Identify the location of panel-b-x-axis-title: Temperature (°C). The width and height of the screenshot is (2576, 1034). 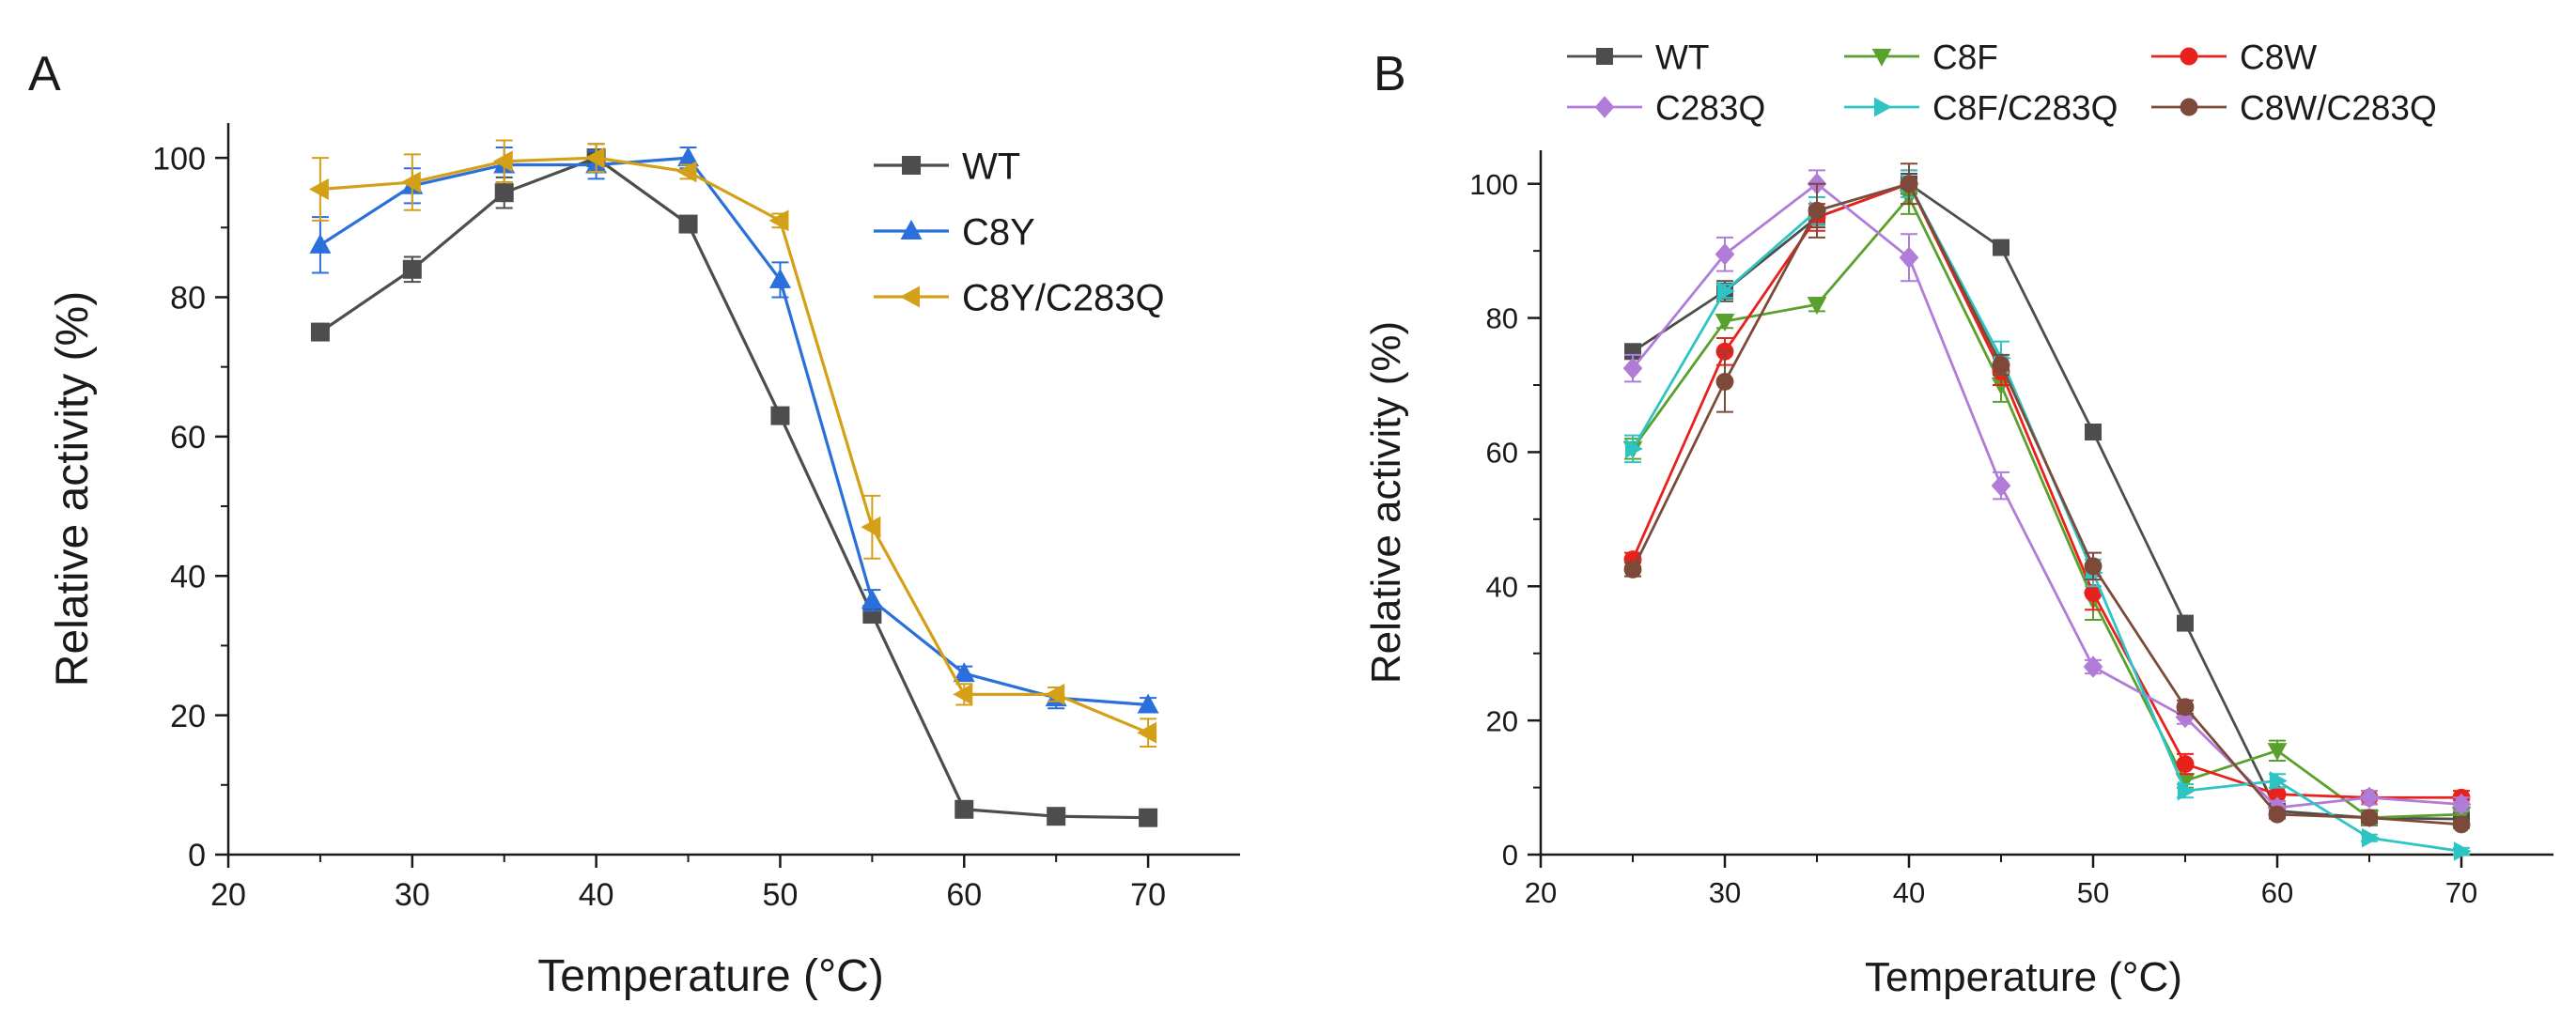
(2024, 977).